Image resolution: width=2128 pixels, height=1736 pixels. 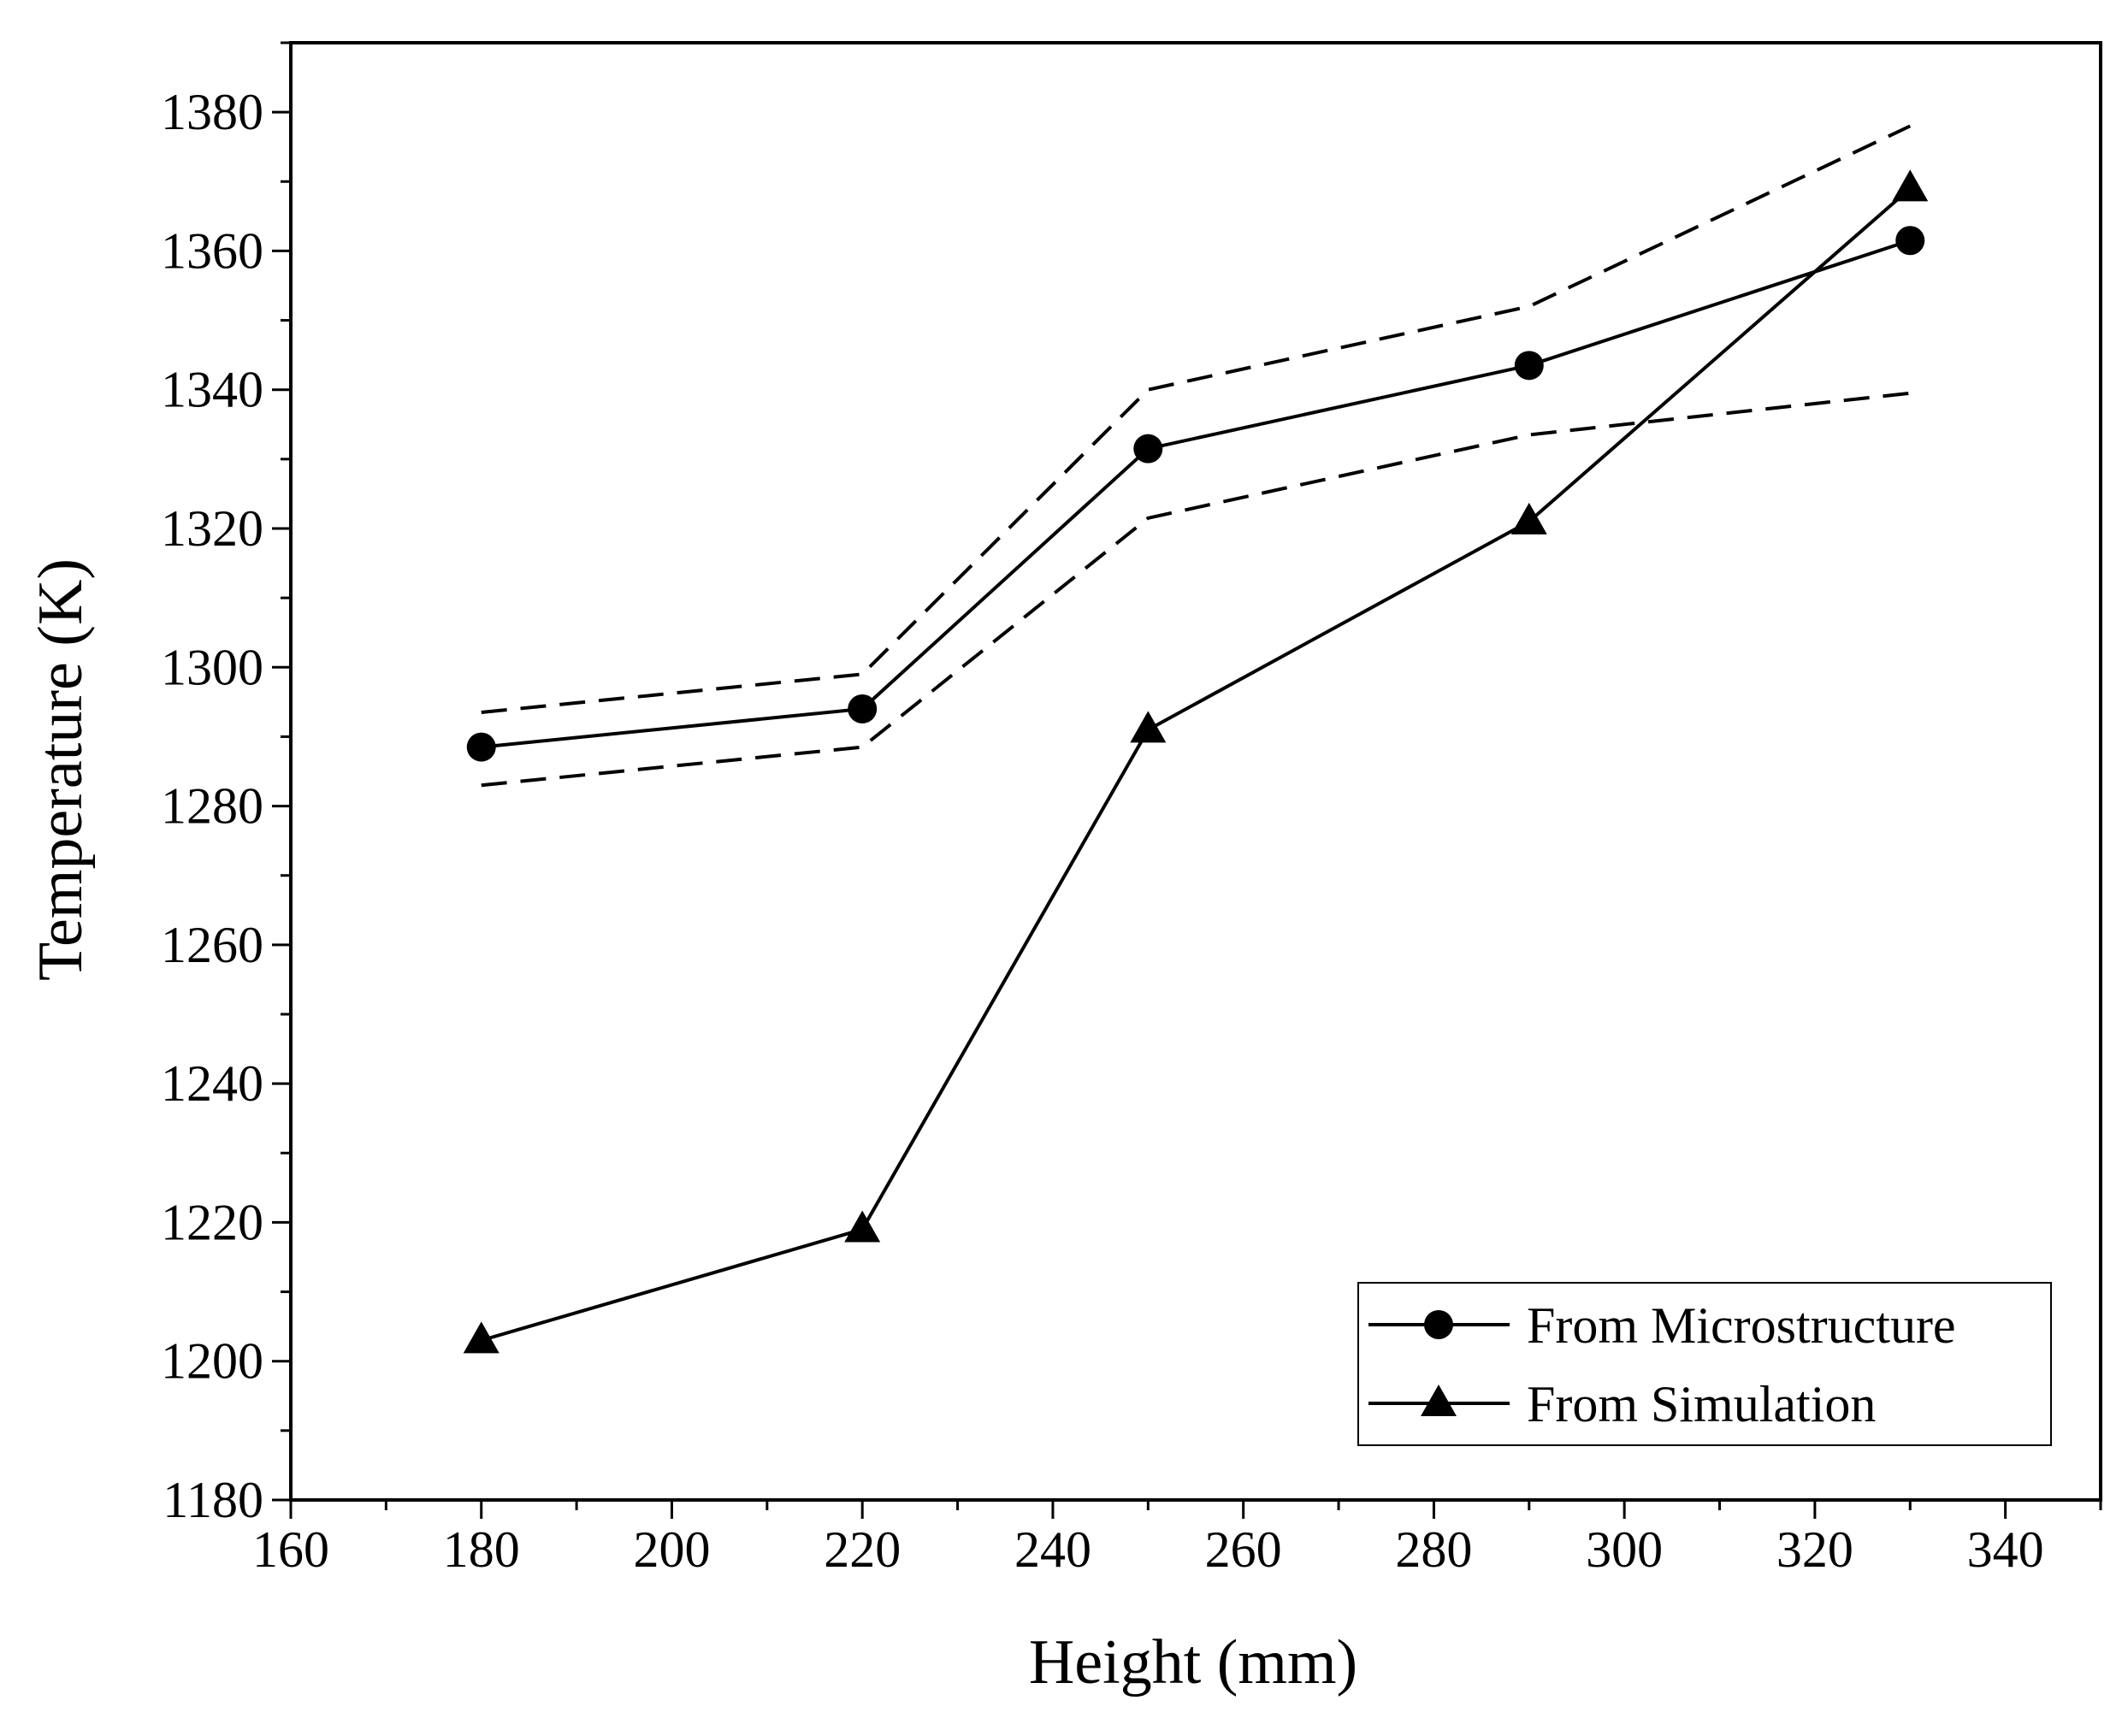 I want to click on y-tick-label: 1280, so click(x=212, y=807).